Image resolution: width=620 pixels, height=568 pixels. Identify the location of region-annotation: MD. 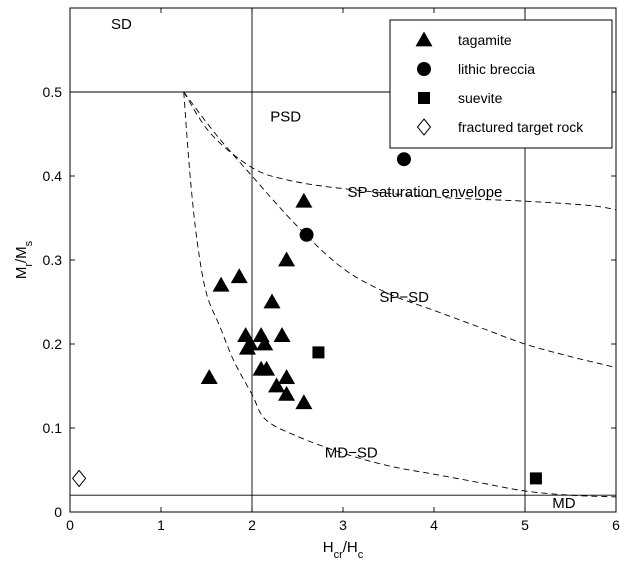
(563, 503).